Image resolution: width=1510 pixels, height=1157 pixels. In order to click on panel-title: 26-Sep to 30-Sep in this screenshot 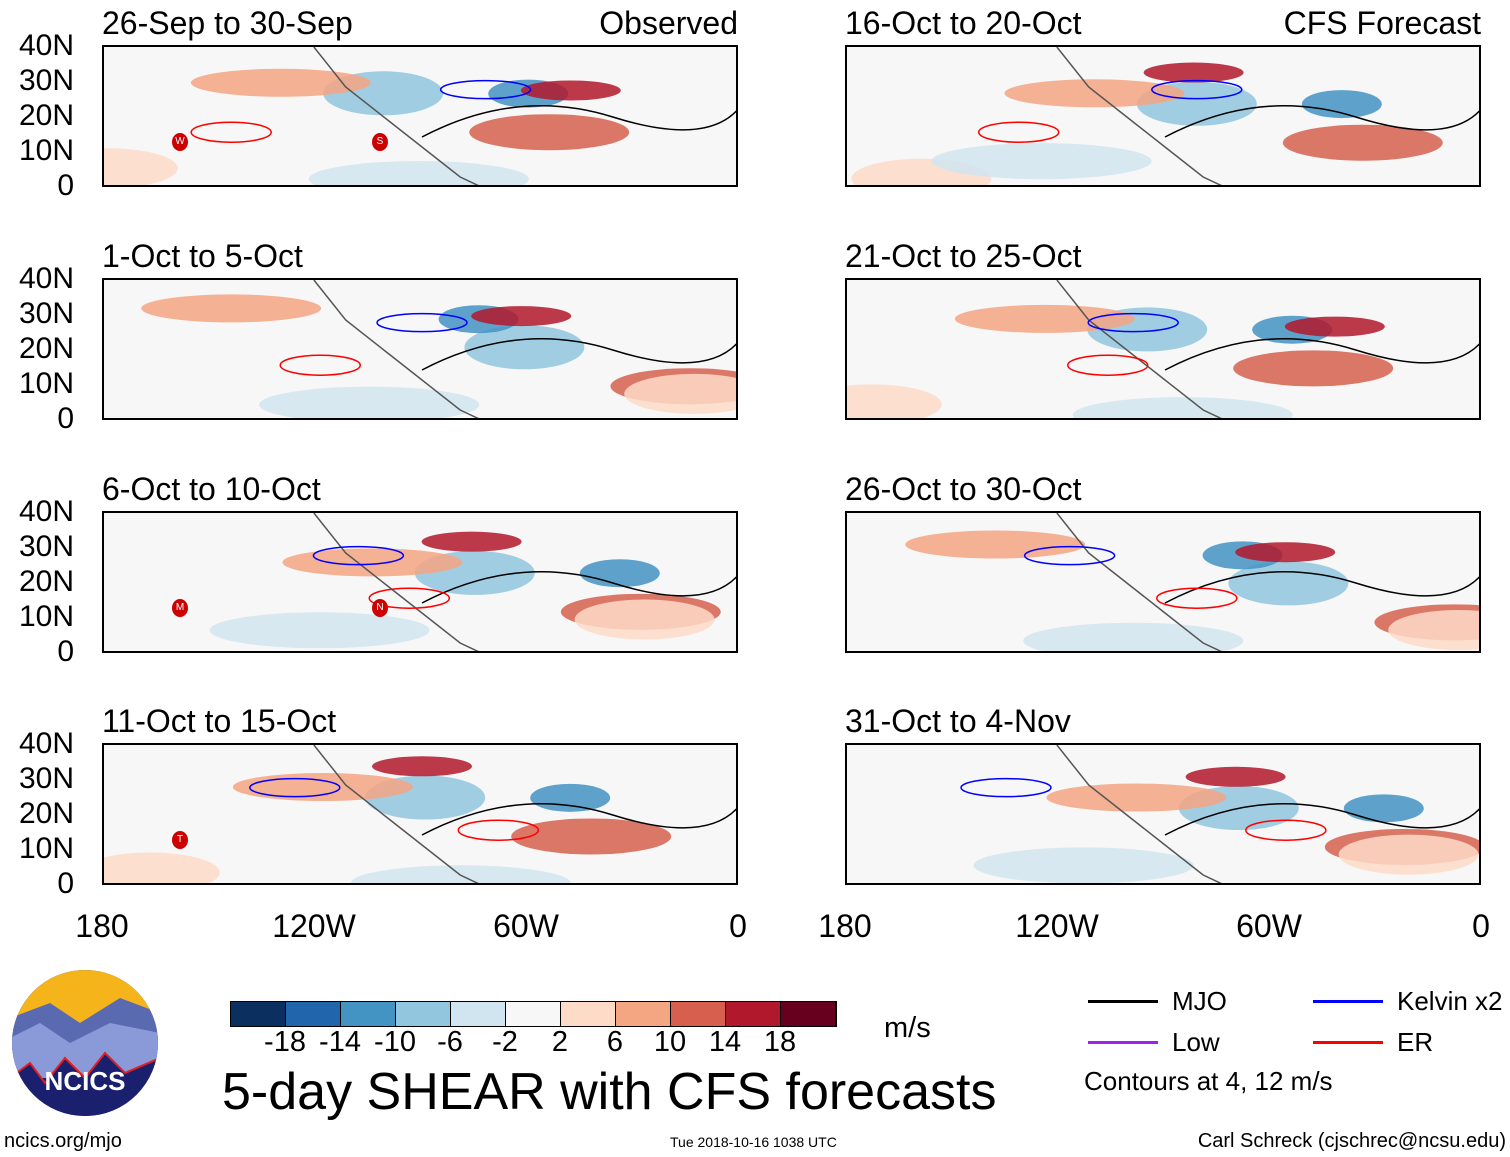, I will do `click(227, 23)`.